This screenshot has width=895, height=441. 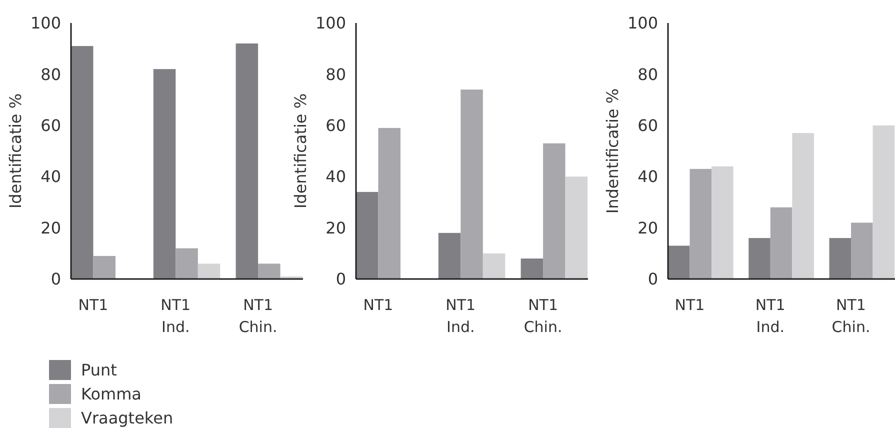 I want to click on legend-label: Komma, so click(x=111, y=394).